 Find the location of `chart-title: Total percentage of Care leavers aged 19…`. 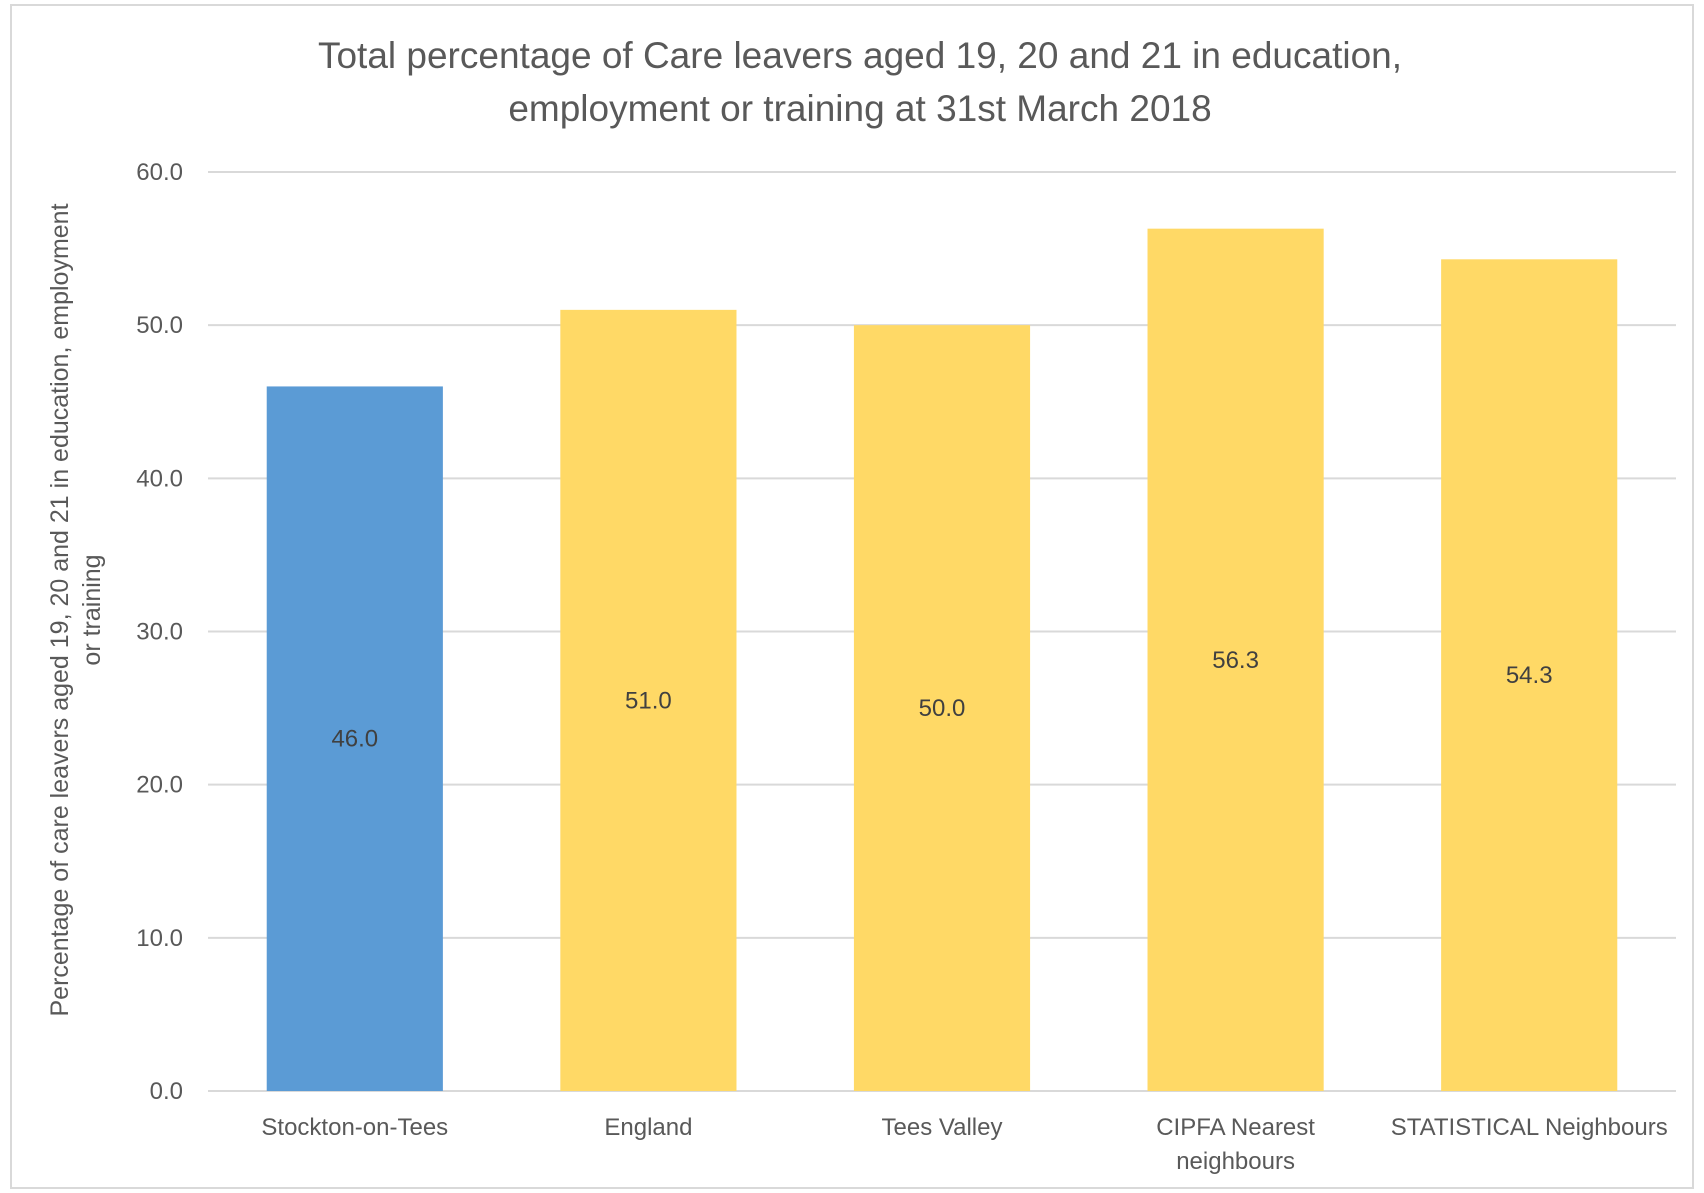

chart-title: Total percentage of Care leavers aged 19… is located at coordinates (860, 82).